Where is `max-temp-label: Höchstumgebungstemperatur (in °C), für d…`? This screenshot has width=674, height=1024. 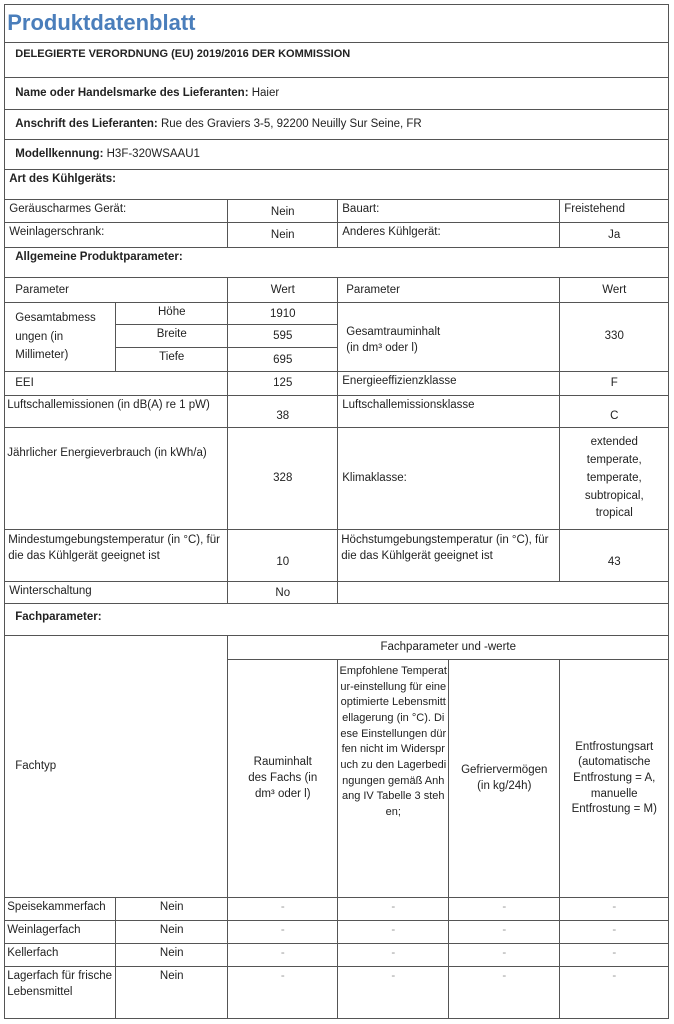
max-temp-label: Höchstumgebungstemperatur (in °C), für d… is located at coordinates (449, 556).